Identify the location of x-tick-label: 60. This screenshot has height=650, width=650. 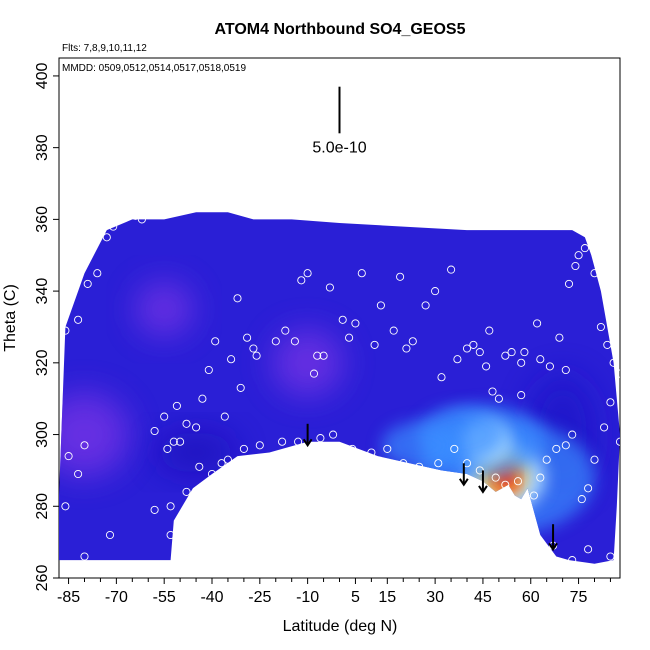
(531, 597).